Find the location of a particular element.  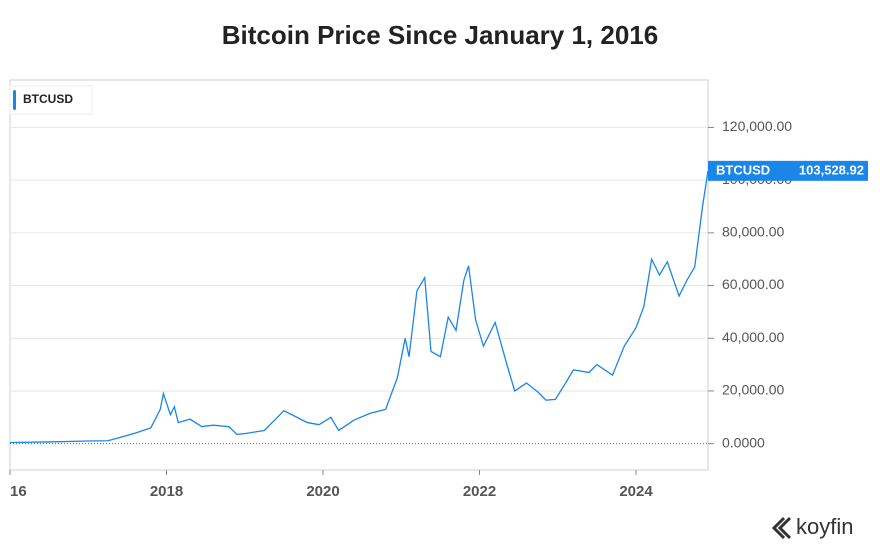

y-tick-label: 20,000.00 is located at coordinates (753, 390).